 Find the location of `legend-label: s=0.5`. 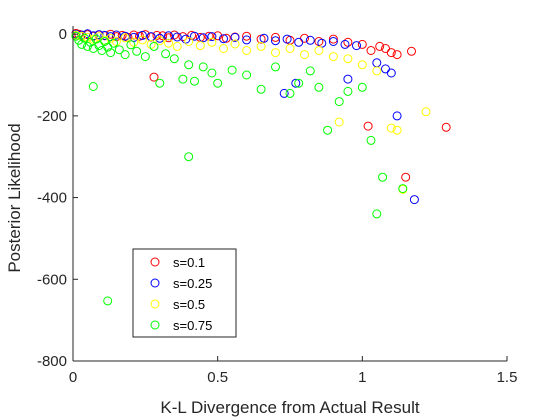

legend-label: s=0.5 is located at coordinates (189, 304).